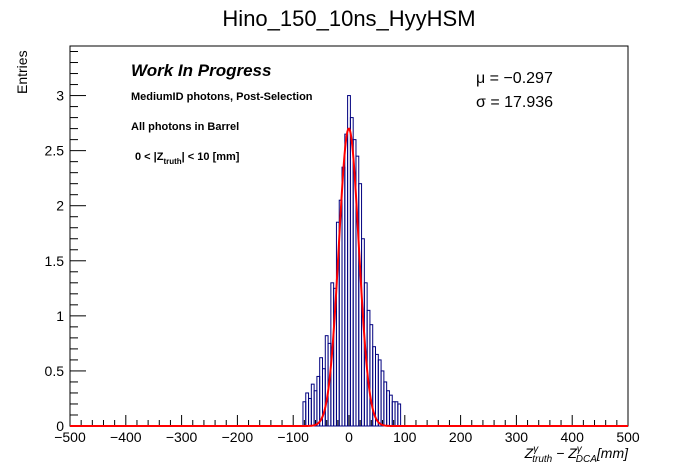  What do you see at coordinates (55, 371) in the screenshot?
I see `y-tick-label: 0.5` at bounding box center [55, 371].